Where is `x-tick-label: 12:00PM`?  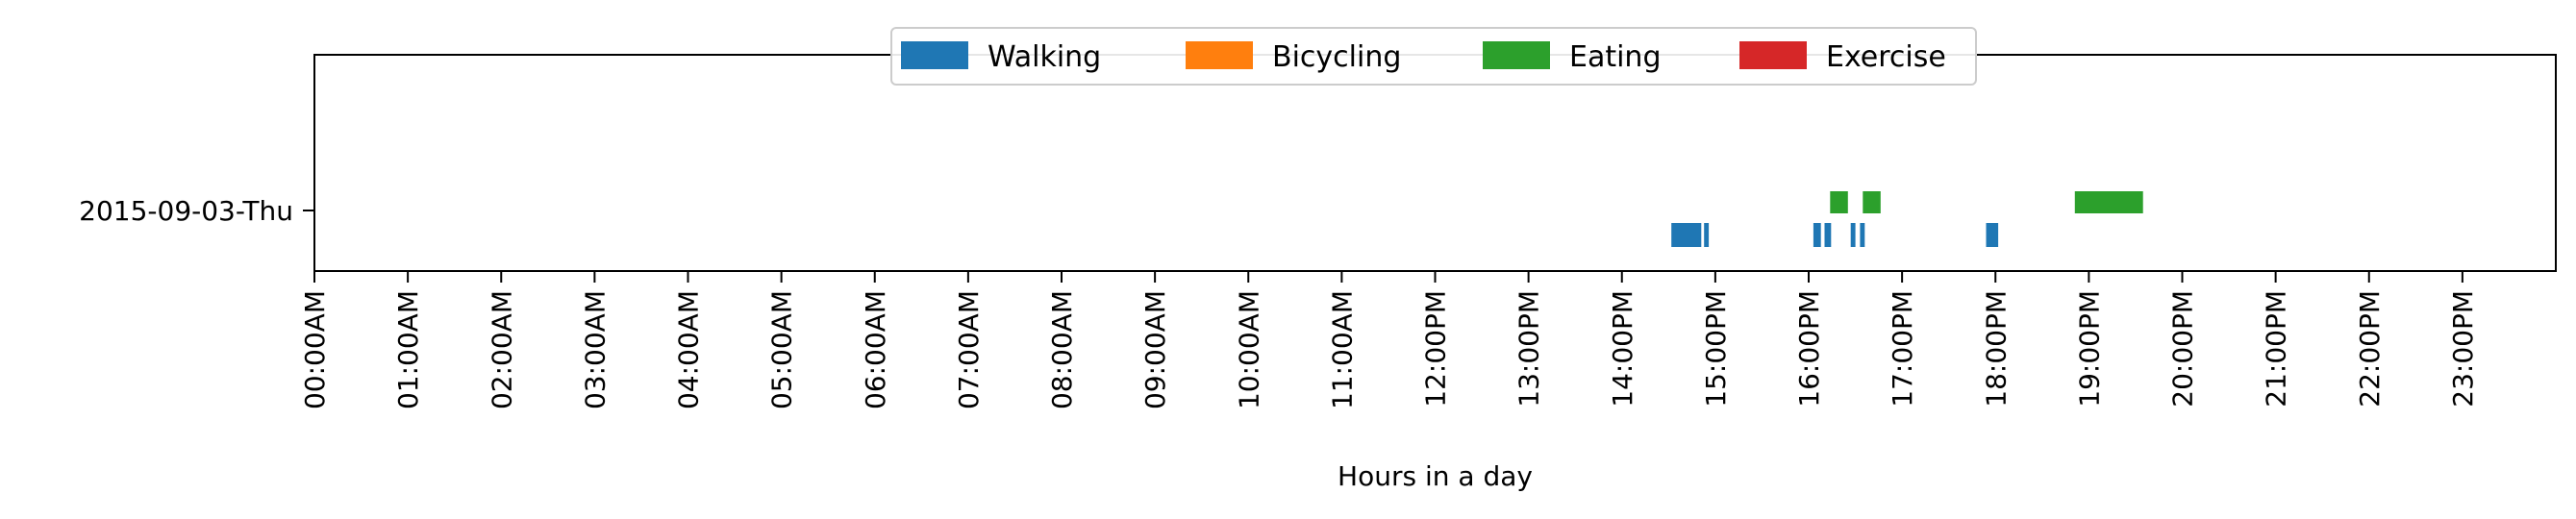 x-tick-label: 12:00PM is located at coordinates (1436, 349).